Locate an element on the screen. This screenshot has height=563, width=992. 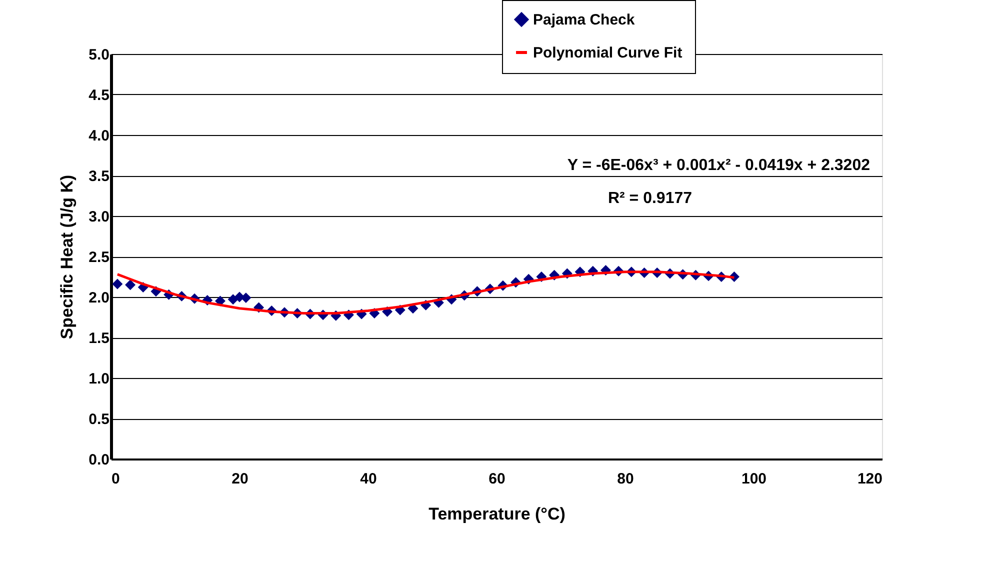
x-axis-title: Temperature (°C) is located at coordinates (497, 514).